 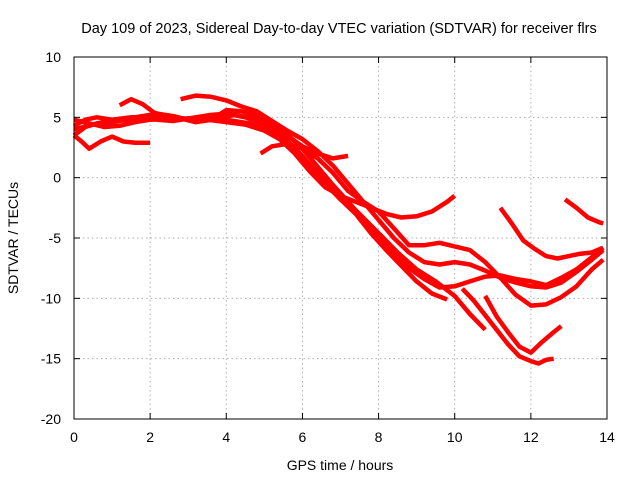 I want to click on y-tick-label: 10, so click(x=53, y=57).